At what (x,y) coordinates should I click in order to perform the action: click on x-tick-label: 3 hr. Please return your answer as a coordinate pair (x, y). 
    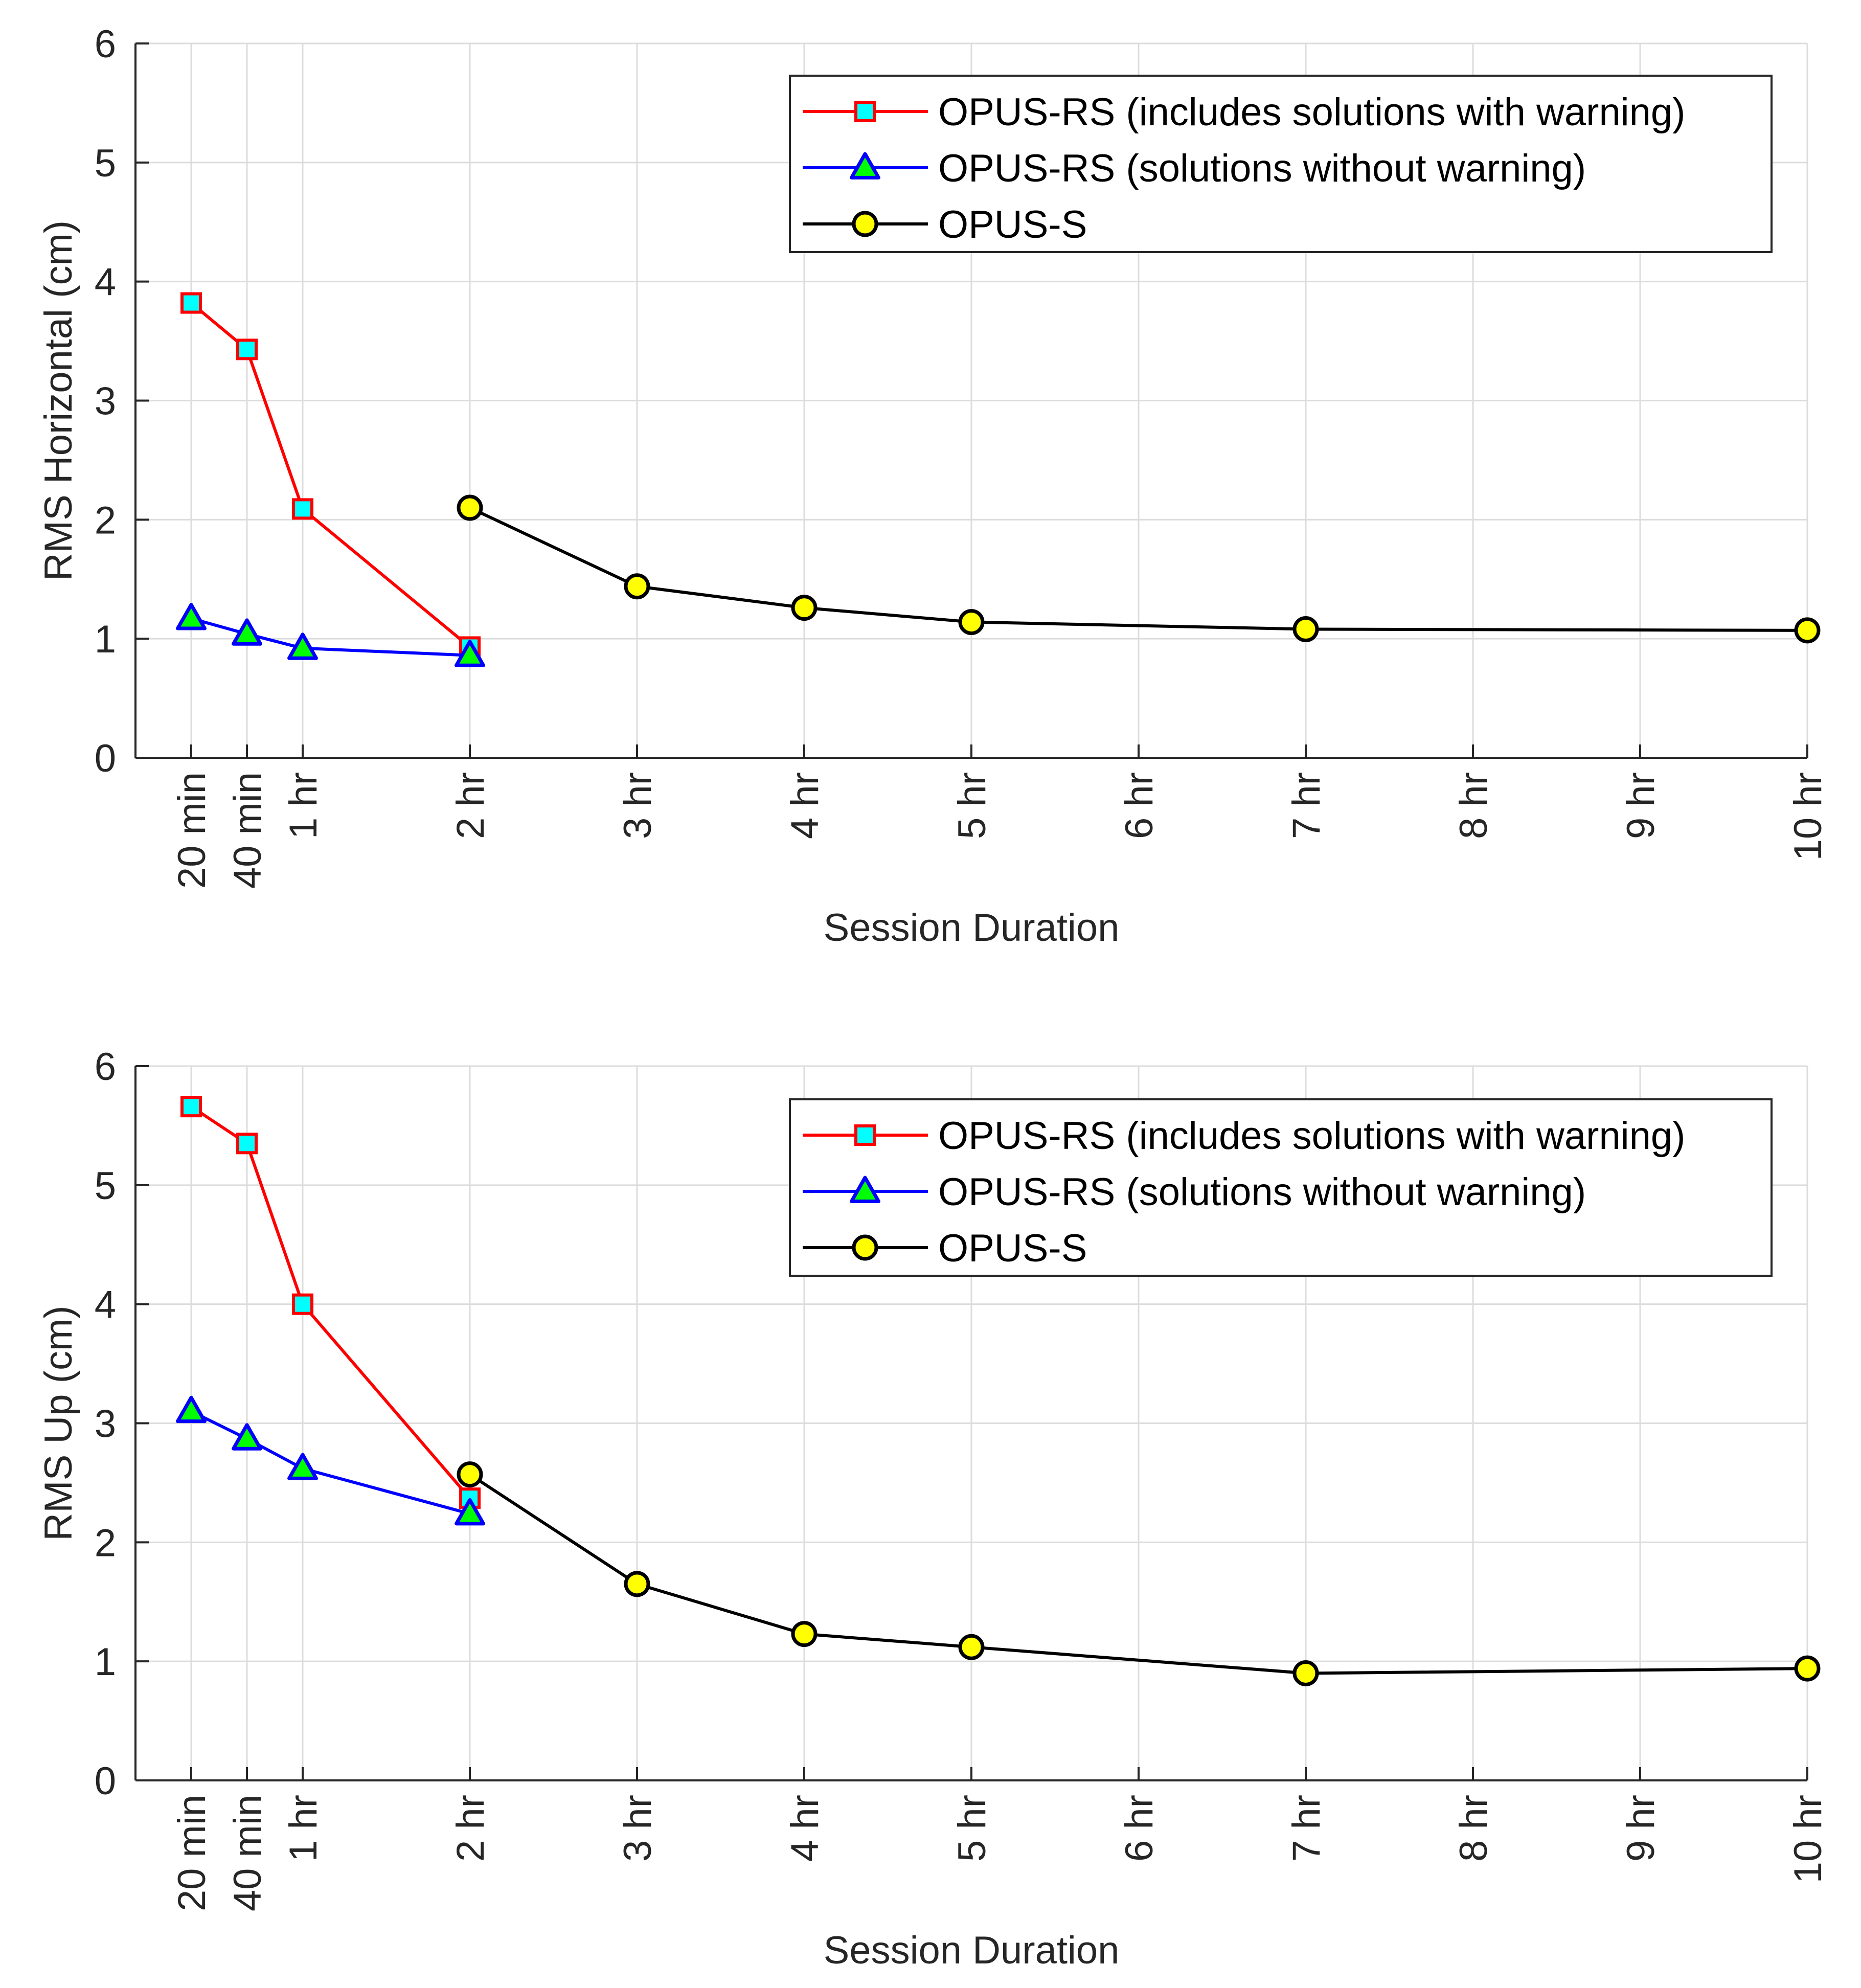
    Looking at the image, I should click on (638, 1828).